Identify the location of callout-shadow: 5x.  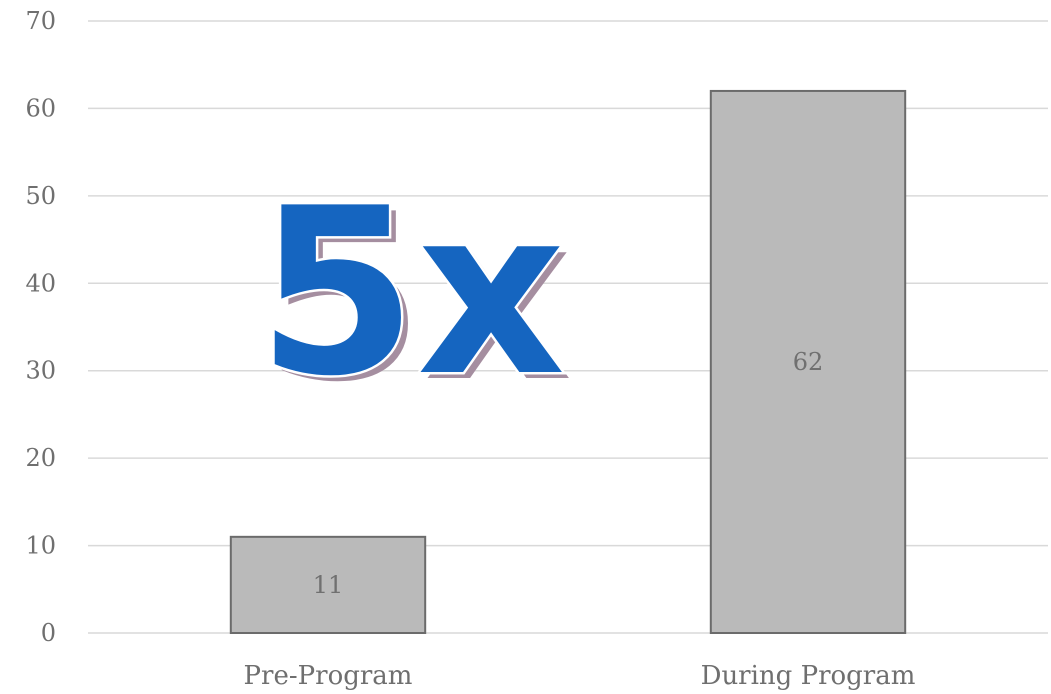
(418, 299).